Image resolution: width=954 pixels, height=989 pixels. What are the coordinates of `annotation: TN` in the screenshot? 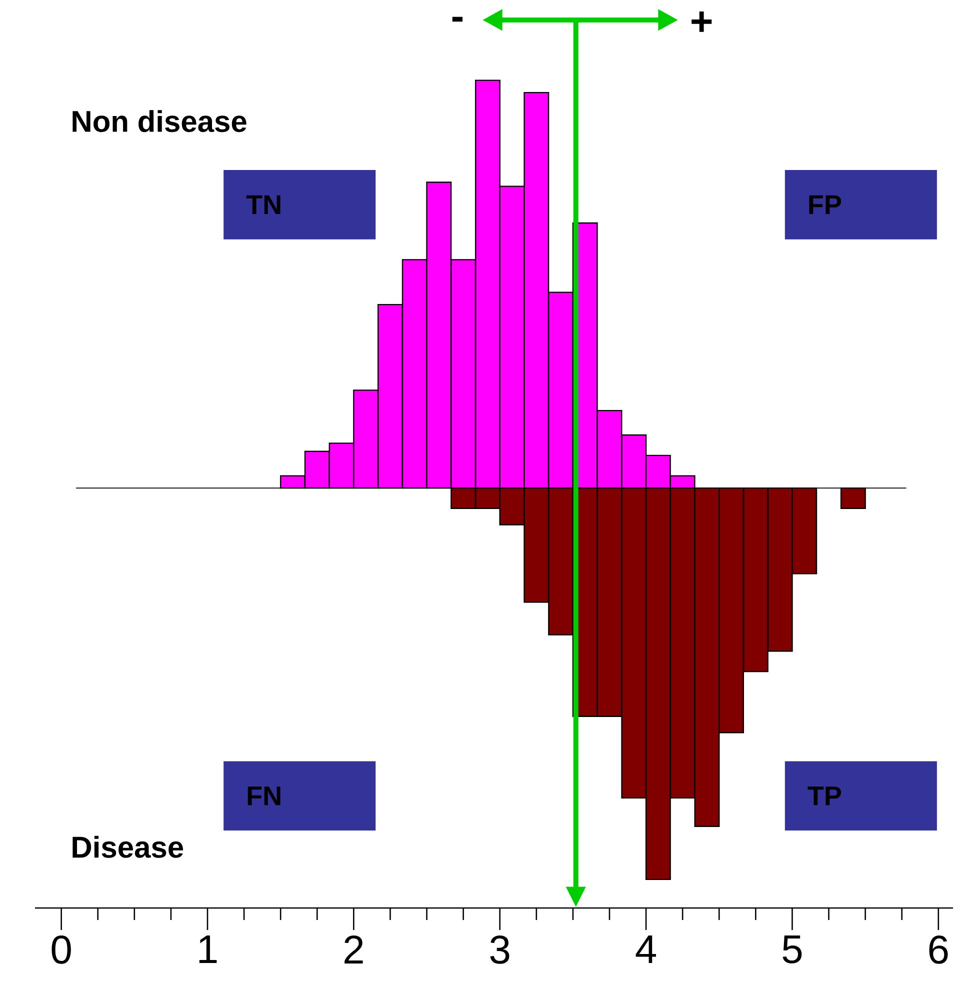 It's located at (263, 204).